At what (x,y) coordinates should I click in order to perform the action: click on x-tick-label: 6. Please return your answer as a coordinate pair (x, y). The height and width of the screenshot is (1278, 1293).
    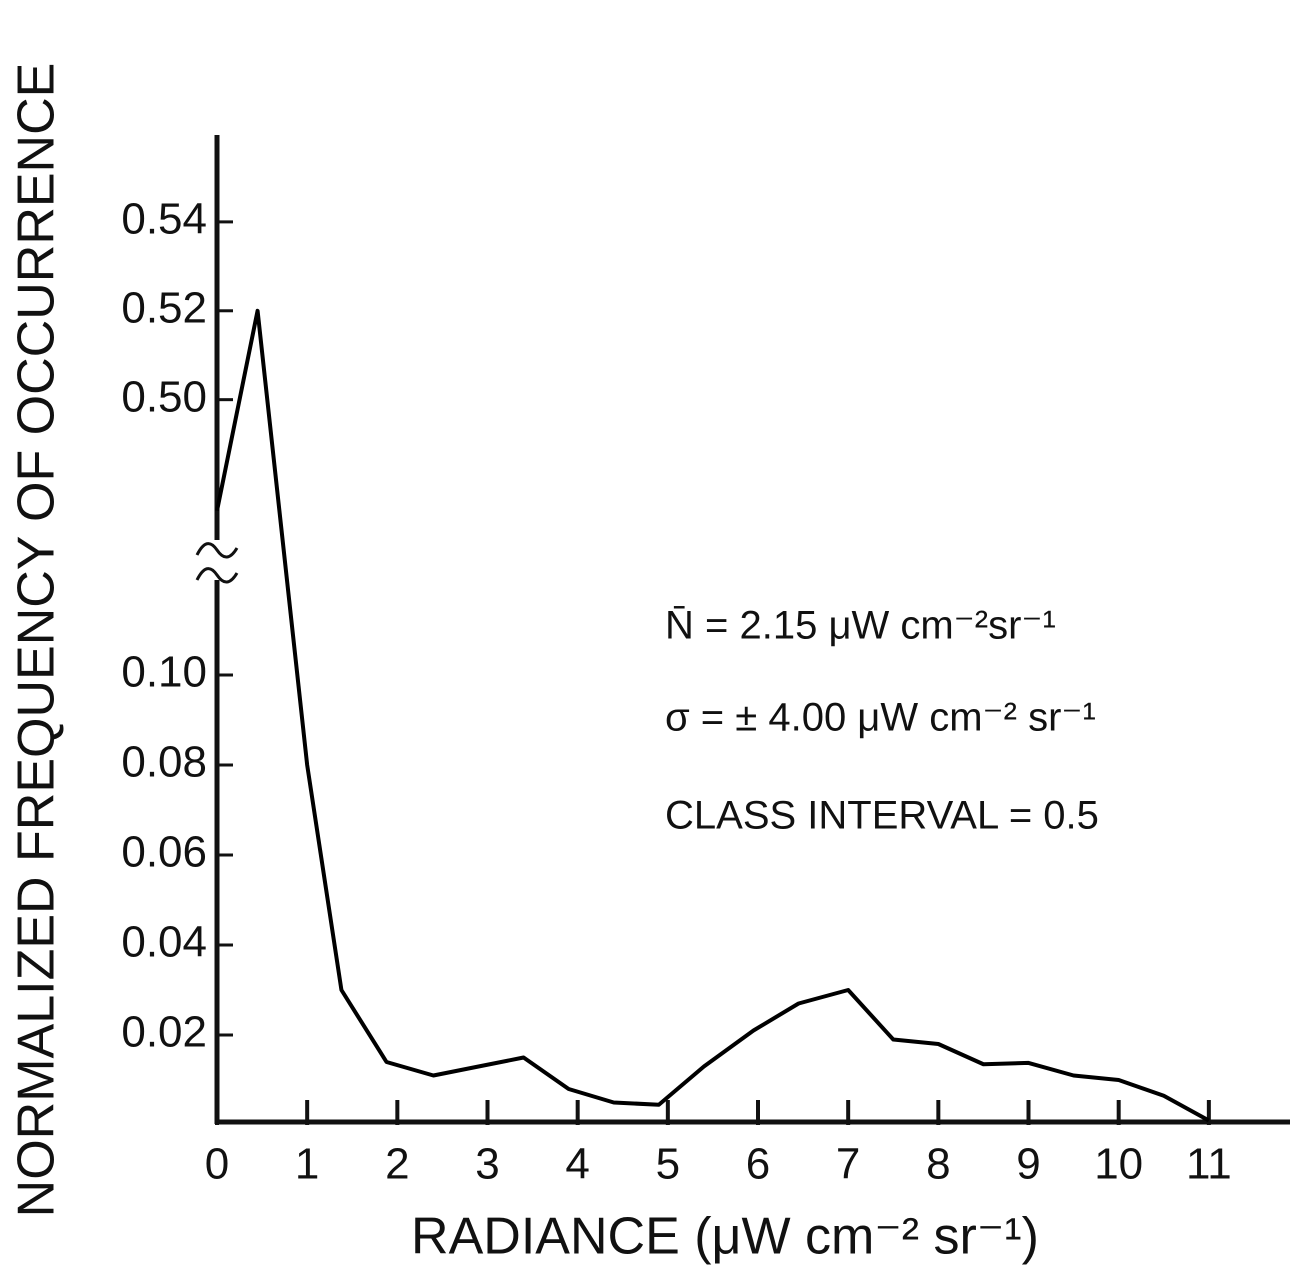
    Looking at the image, I should click on (758, 1164).